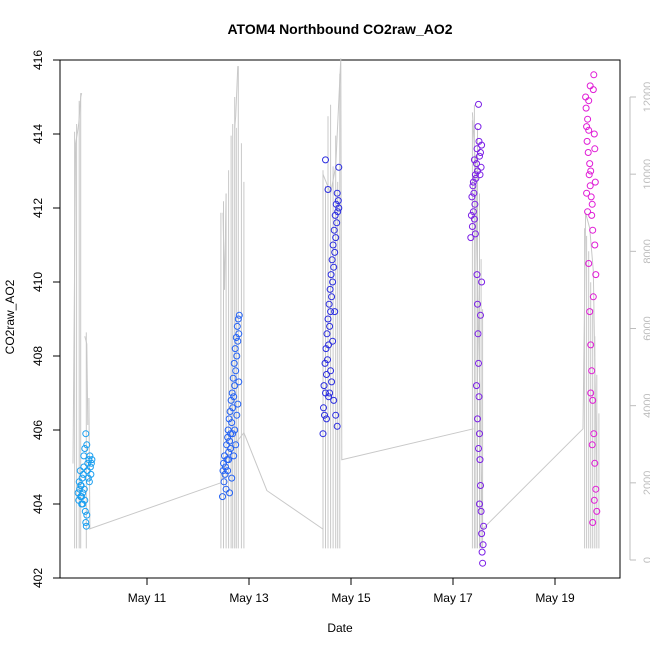  I want to click on x-axis-label: Date, so click(340, 628).